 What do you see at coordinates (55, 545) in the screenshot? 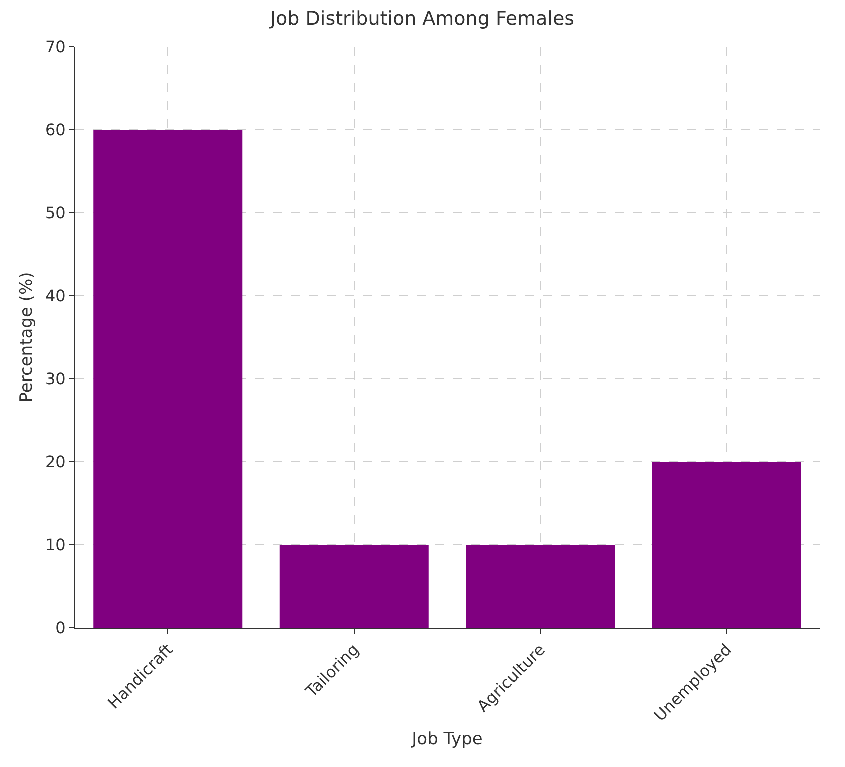
I see `y-tick-label: 10` at bounding box center [55, 545].